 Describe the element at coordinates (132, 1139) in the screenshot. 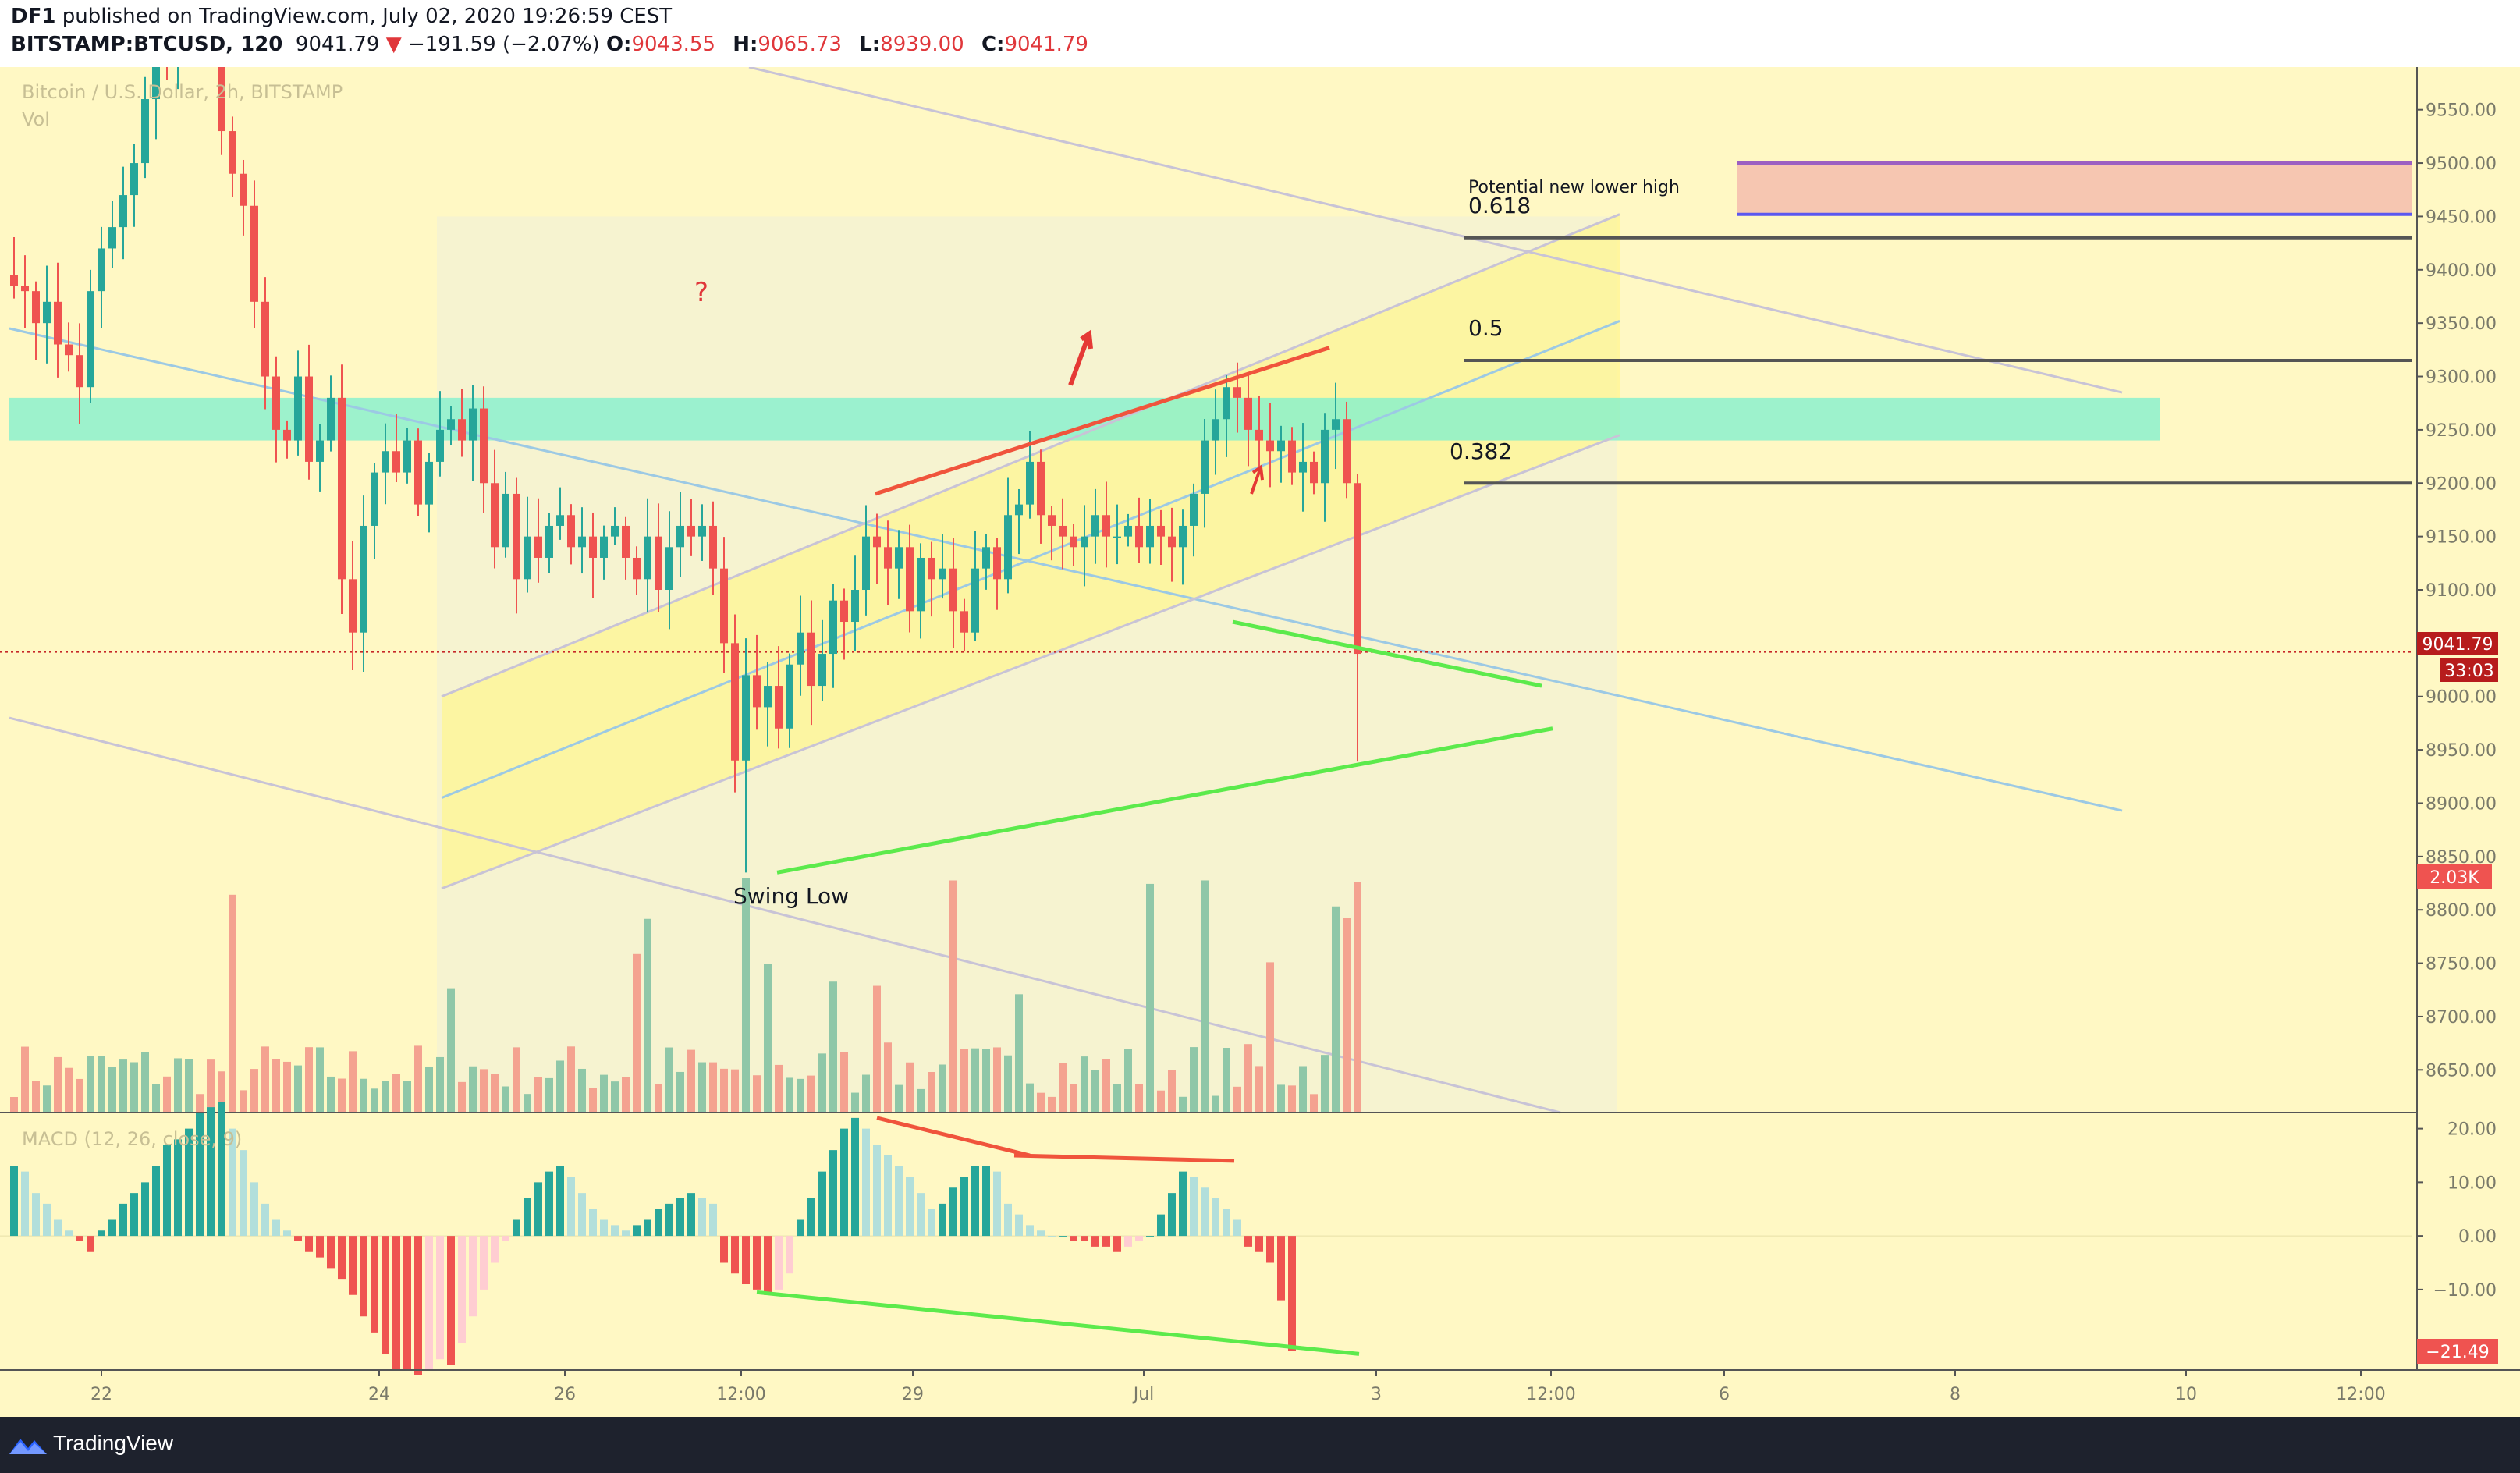

I see `macd-title: MACD (12, 26, close, 9)` at that location.